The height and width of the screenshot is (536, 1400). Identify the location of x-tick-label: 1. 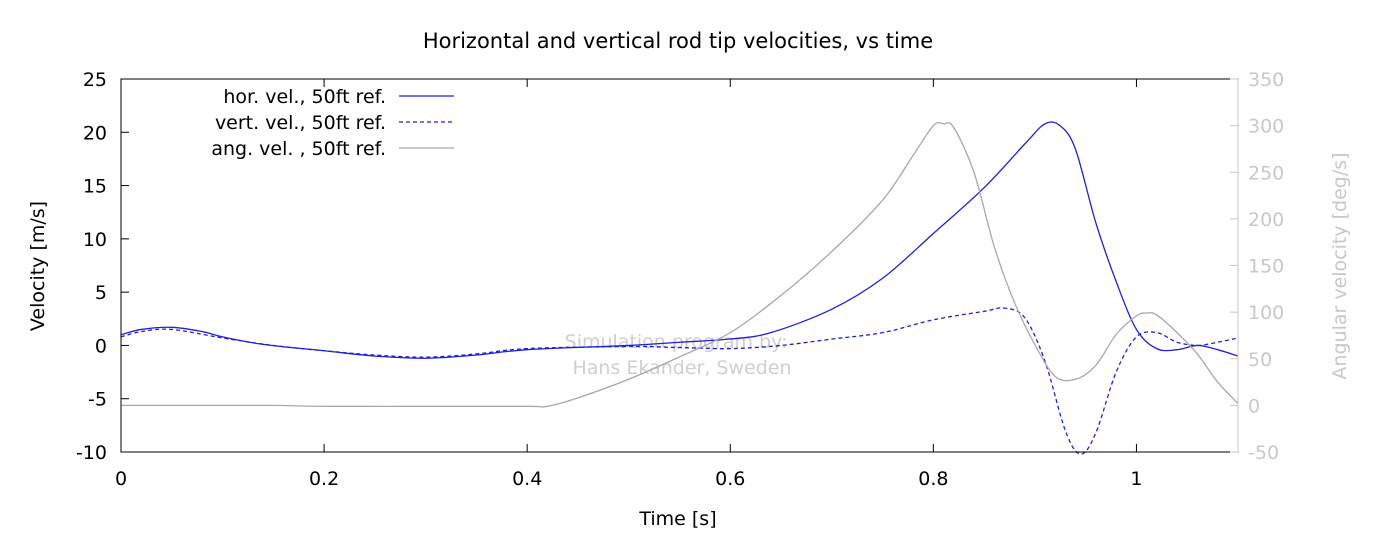
(1136, 479).